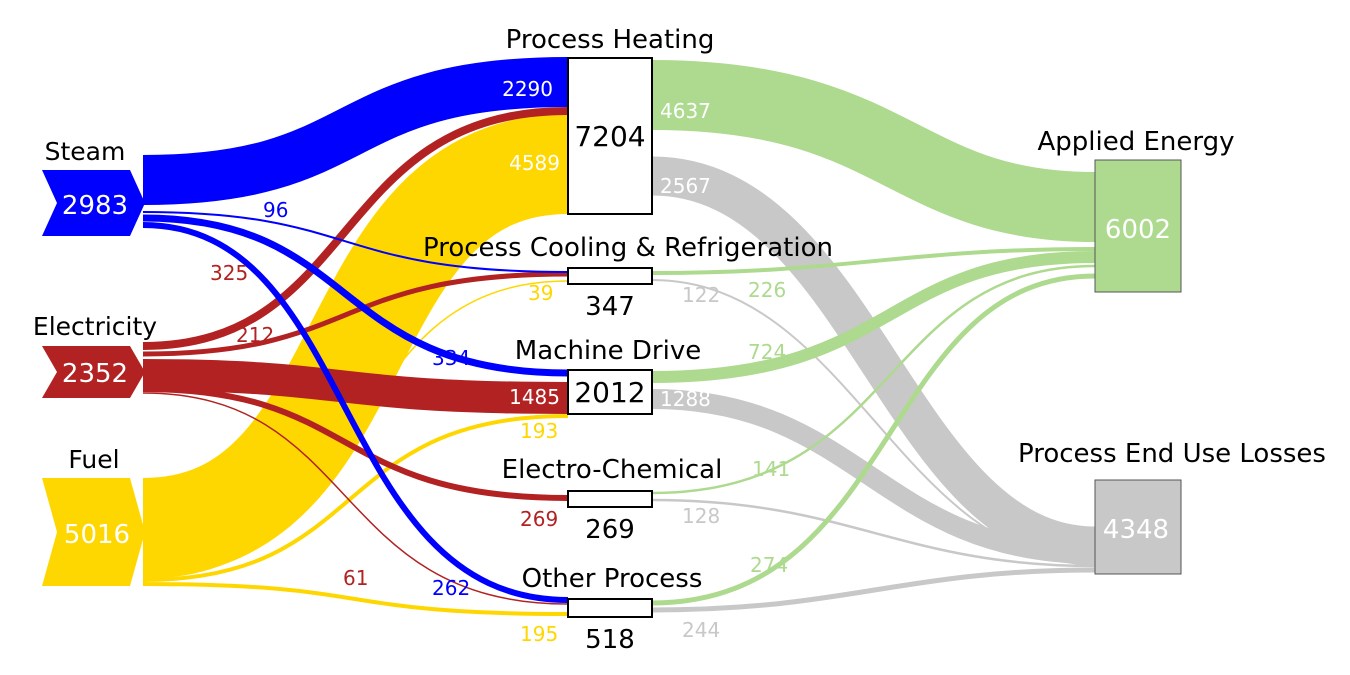 This screenshot has width=1350, height=675. What do you see at coordinates (539, 634) in the screenshot?
I see `other-fuel-in-label: 195` at bounding box center [539, 634].